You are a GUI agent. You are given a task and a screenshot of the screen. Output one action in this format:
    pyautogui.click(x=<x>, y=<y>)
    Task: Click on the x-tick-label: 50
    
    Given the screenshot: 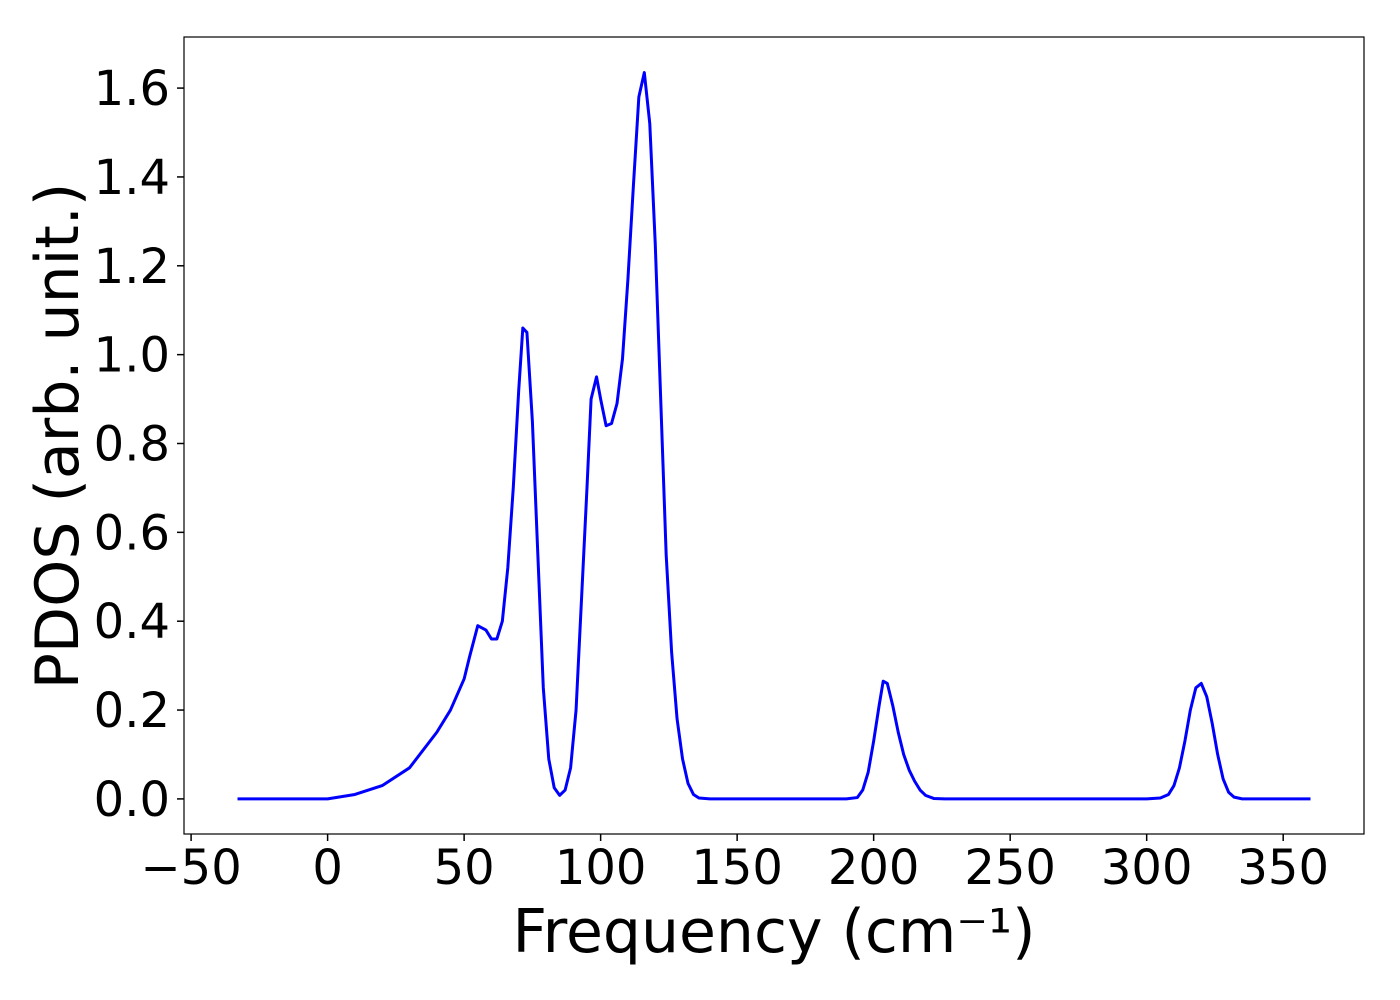 What is the action you would take?
    pyautogui.click(x=464, y=868)
    